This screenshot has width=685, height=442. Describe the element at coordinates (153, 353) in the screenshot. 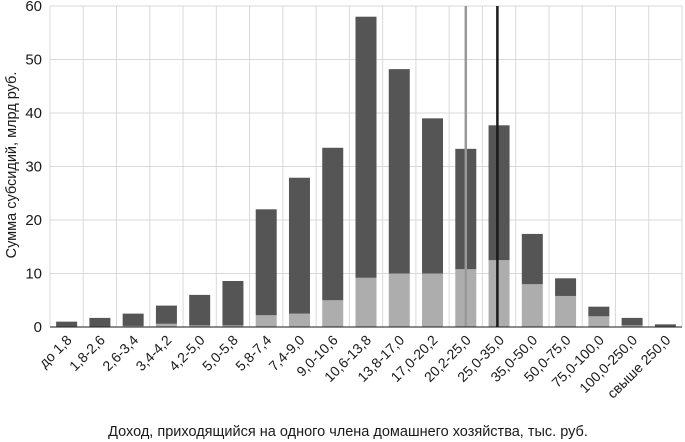

I see `x-tick-label: 3,4-4,2` at that location.